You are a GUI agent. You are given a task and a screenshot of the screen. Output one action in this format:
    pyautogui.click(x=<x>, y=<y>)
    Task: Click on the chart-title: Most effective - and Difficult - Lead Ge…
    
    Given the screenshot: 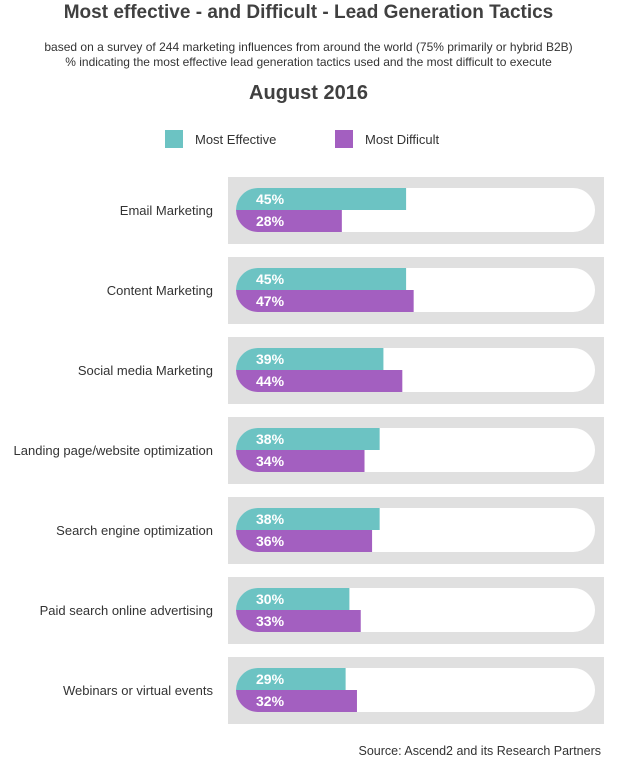 What is the action you would take?
    pyautogui.click(x=308, y=12)
    